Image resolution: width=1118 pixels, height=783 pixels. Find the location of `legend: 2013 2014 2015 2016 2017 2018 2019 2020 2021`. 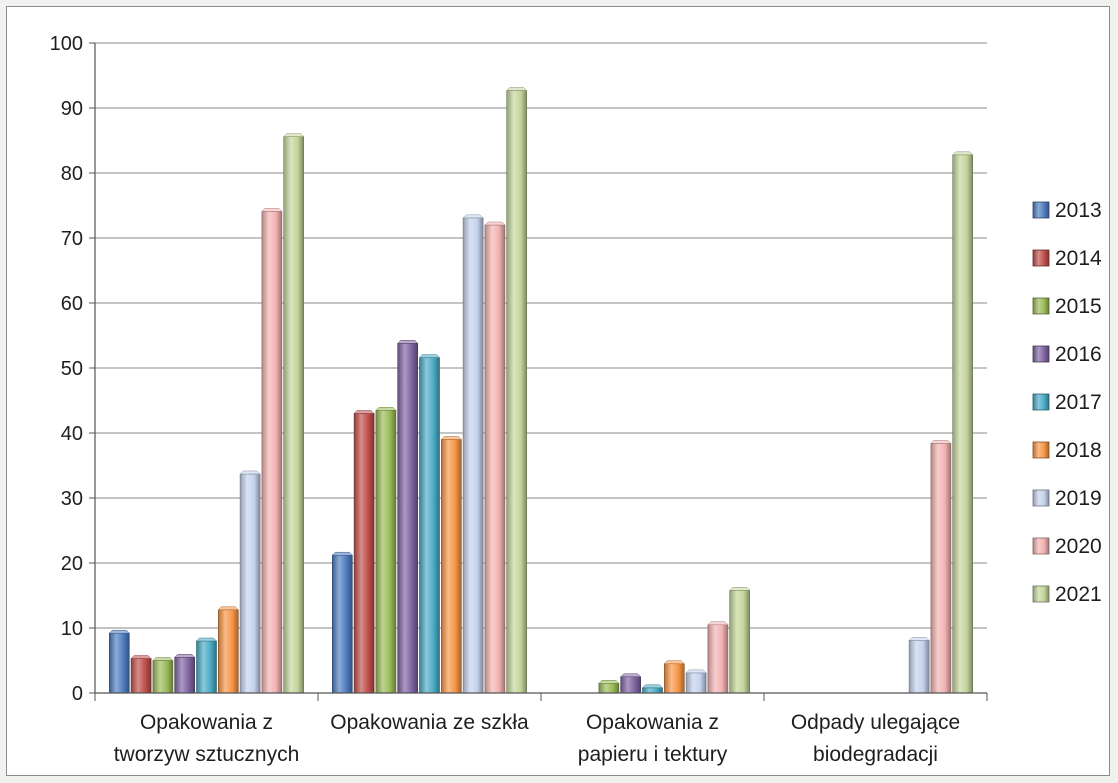

legend: 2013 2014 2015 2016 2017 2018 2019 2020 2021 is located at coordinates (1067, 402).